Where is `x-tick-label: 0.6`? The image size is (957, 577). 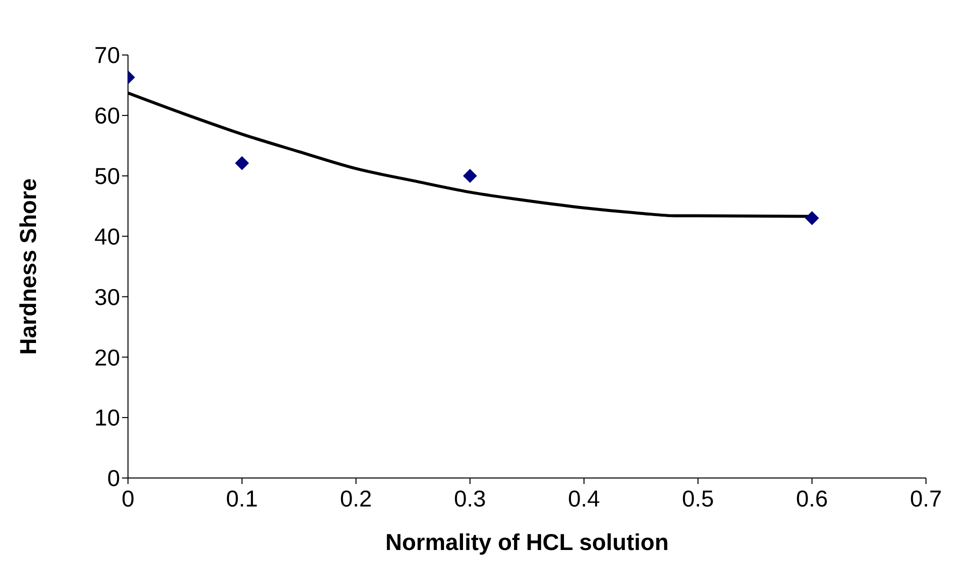
x-tick-label: 0.6 is located at coordinates (812, 498).